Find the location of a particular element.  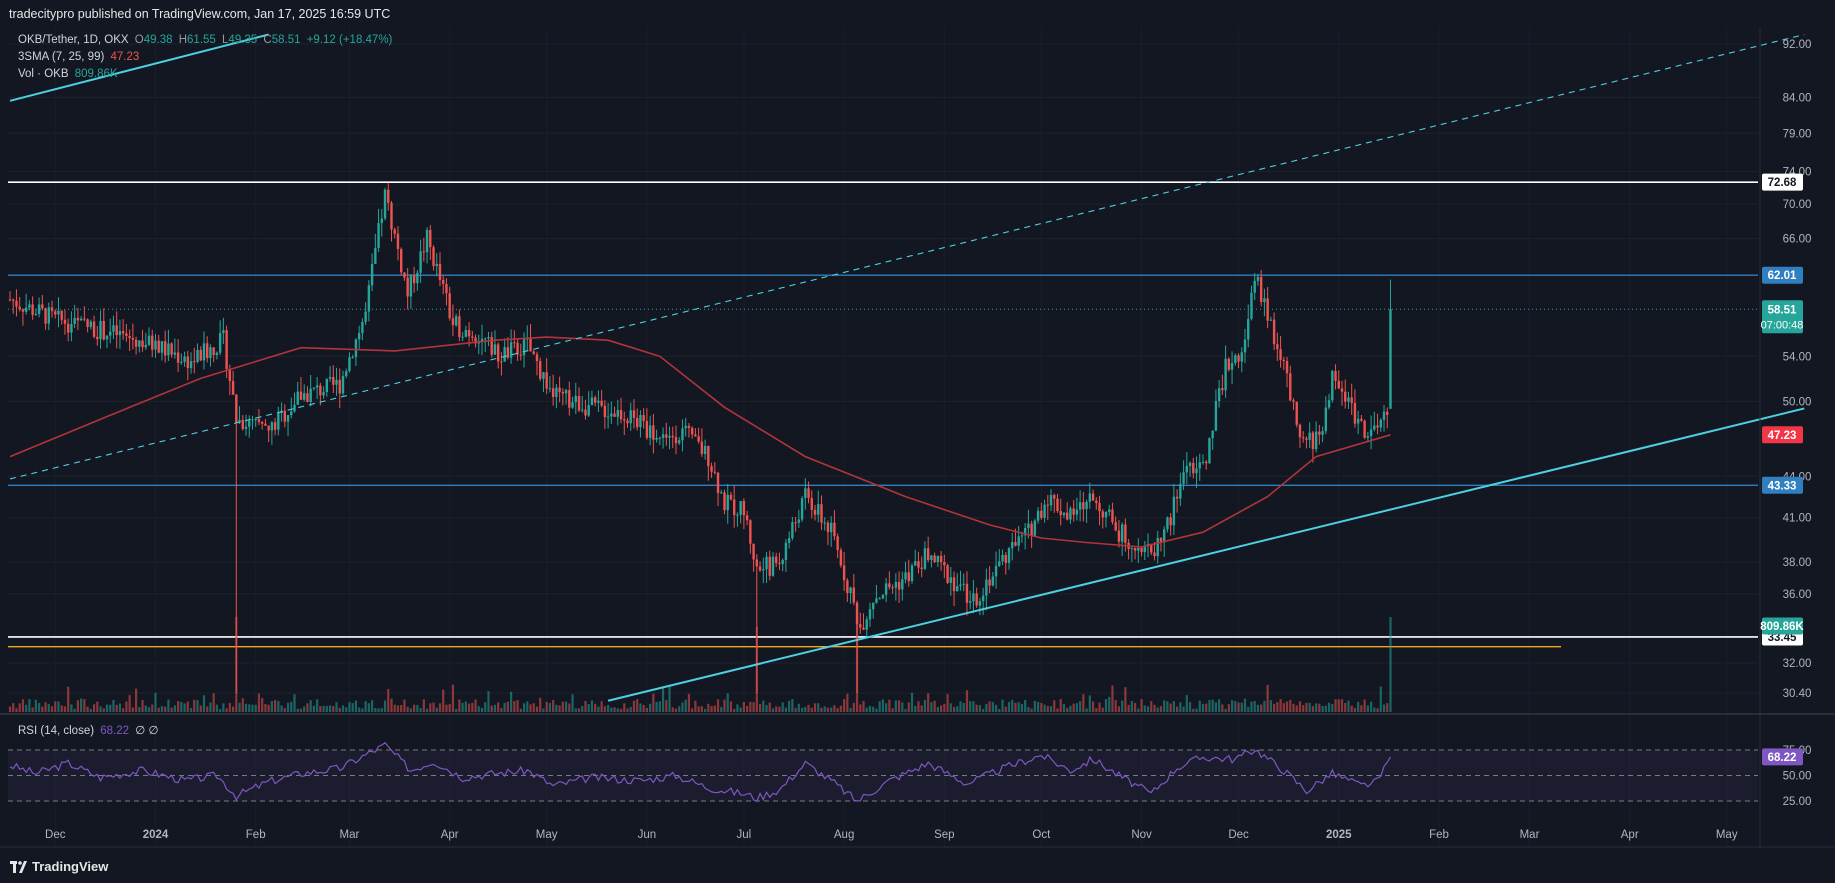

time-tick-label: Nov is located at coordinates (1141, 835).